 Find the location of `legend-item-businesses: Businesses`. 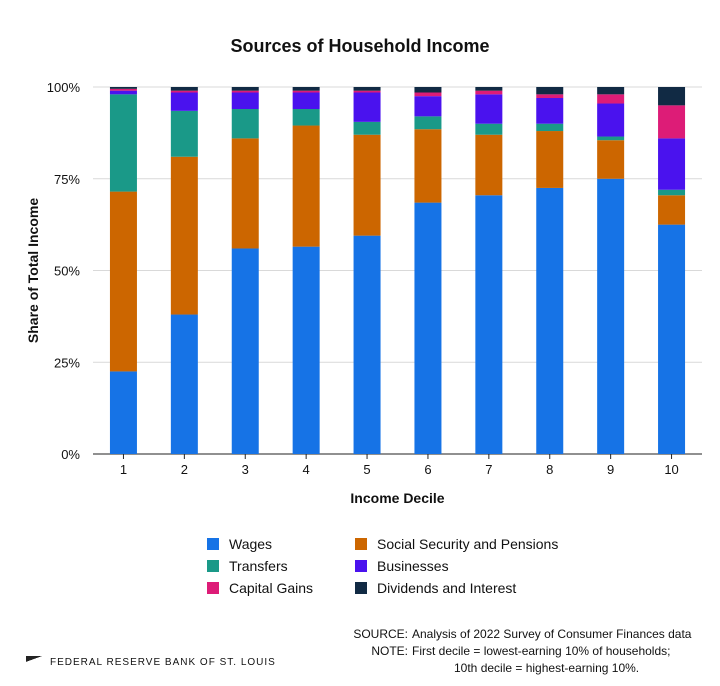

legend-item-businesses: Businesses is located at coordinates (402, 566).